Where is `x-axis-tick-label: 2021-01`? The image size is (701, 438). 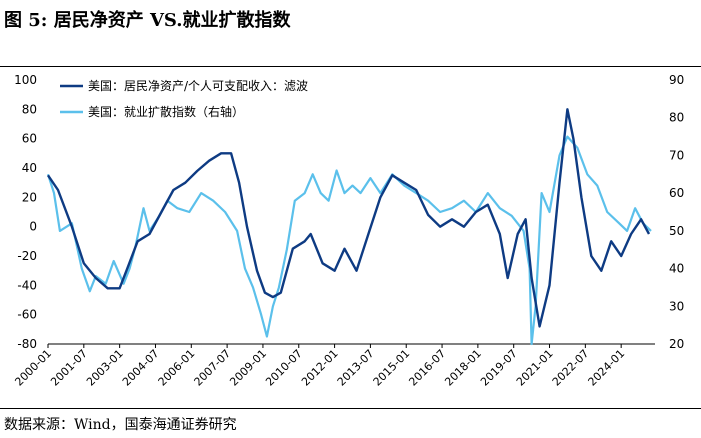 x-axis-tick-label: 2021-01 is located at coordinates (535, 368).